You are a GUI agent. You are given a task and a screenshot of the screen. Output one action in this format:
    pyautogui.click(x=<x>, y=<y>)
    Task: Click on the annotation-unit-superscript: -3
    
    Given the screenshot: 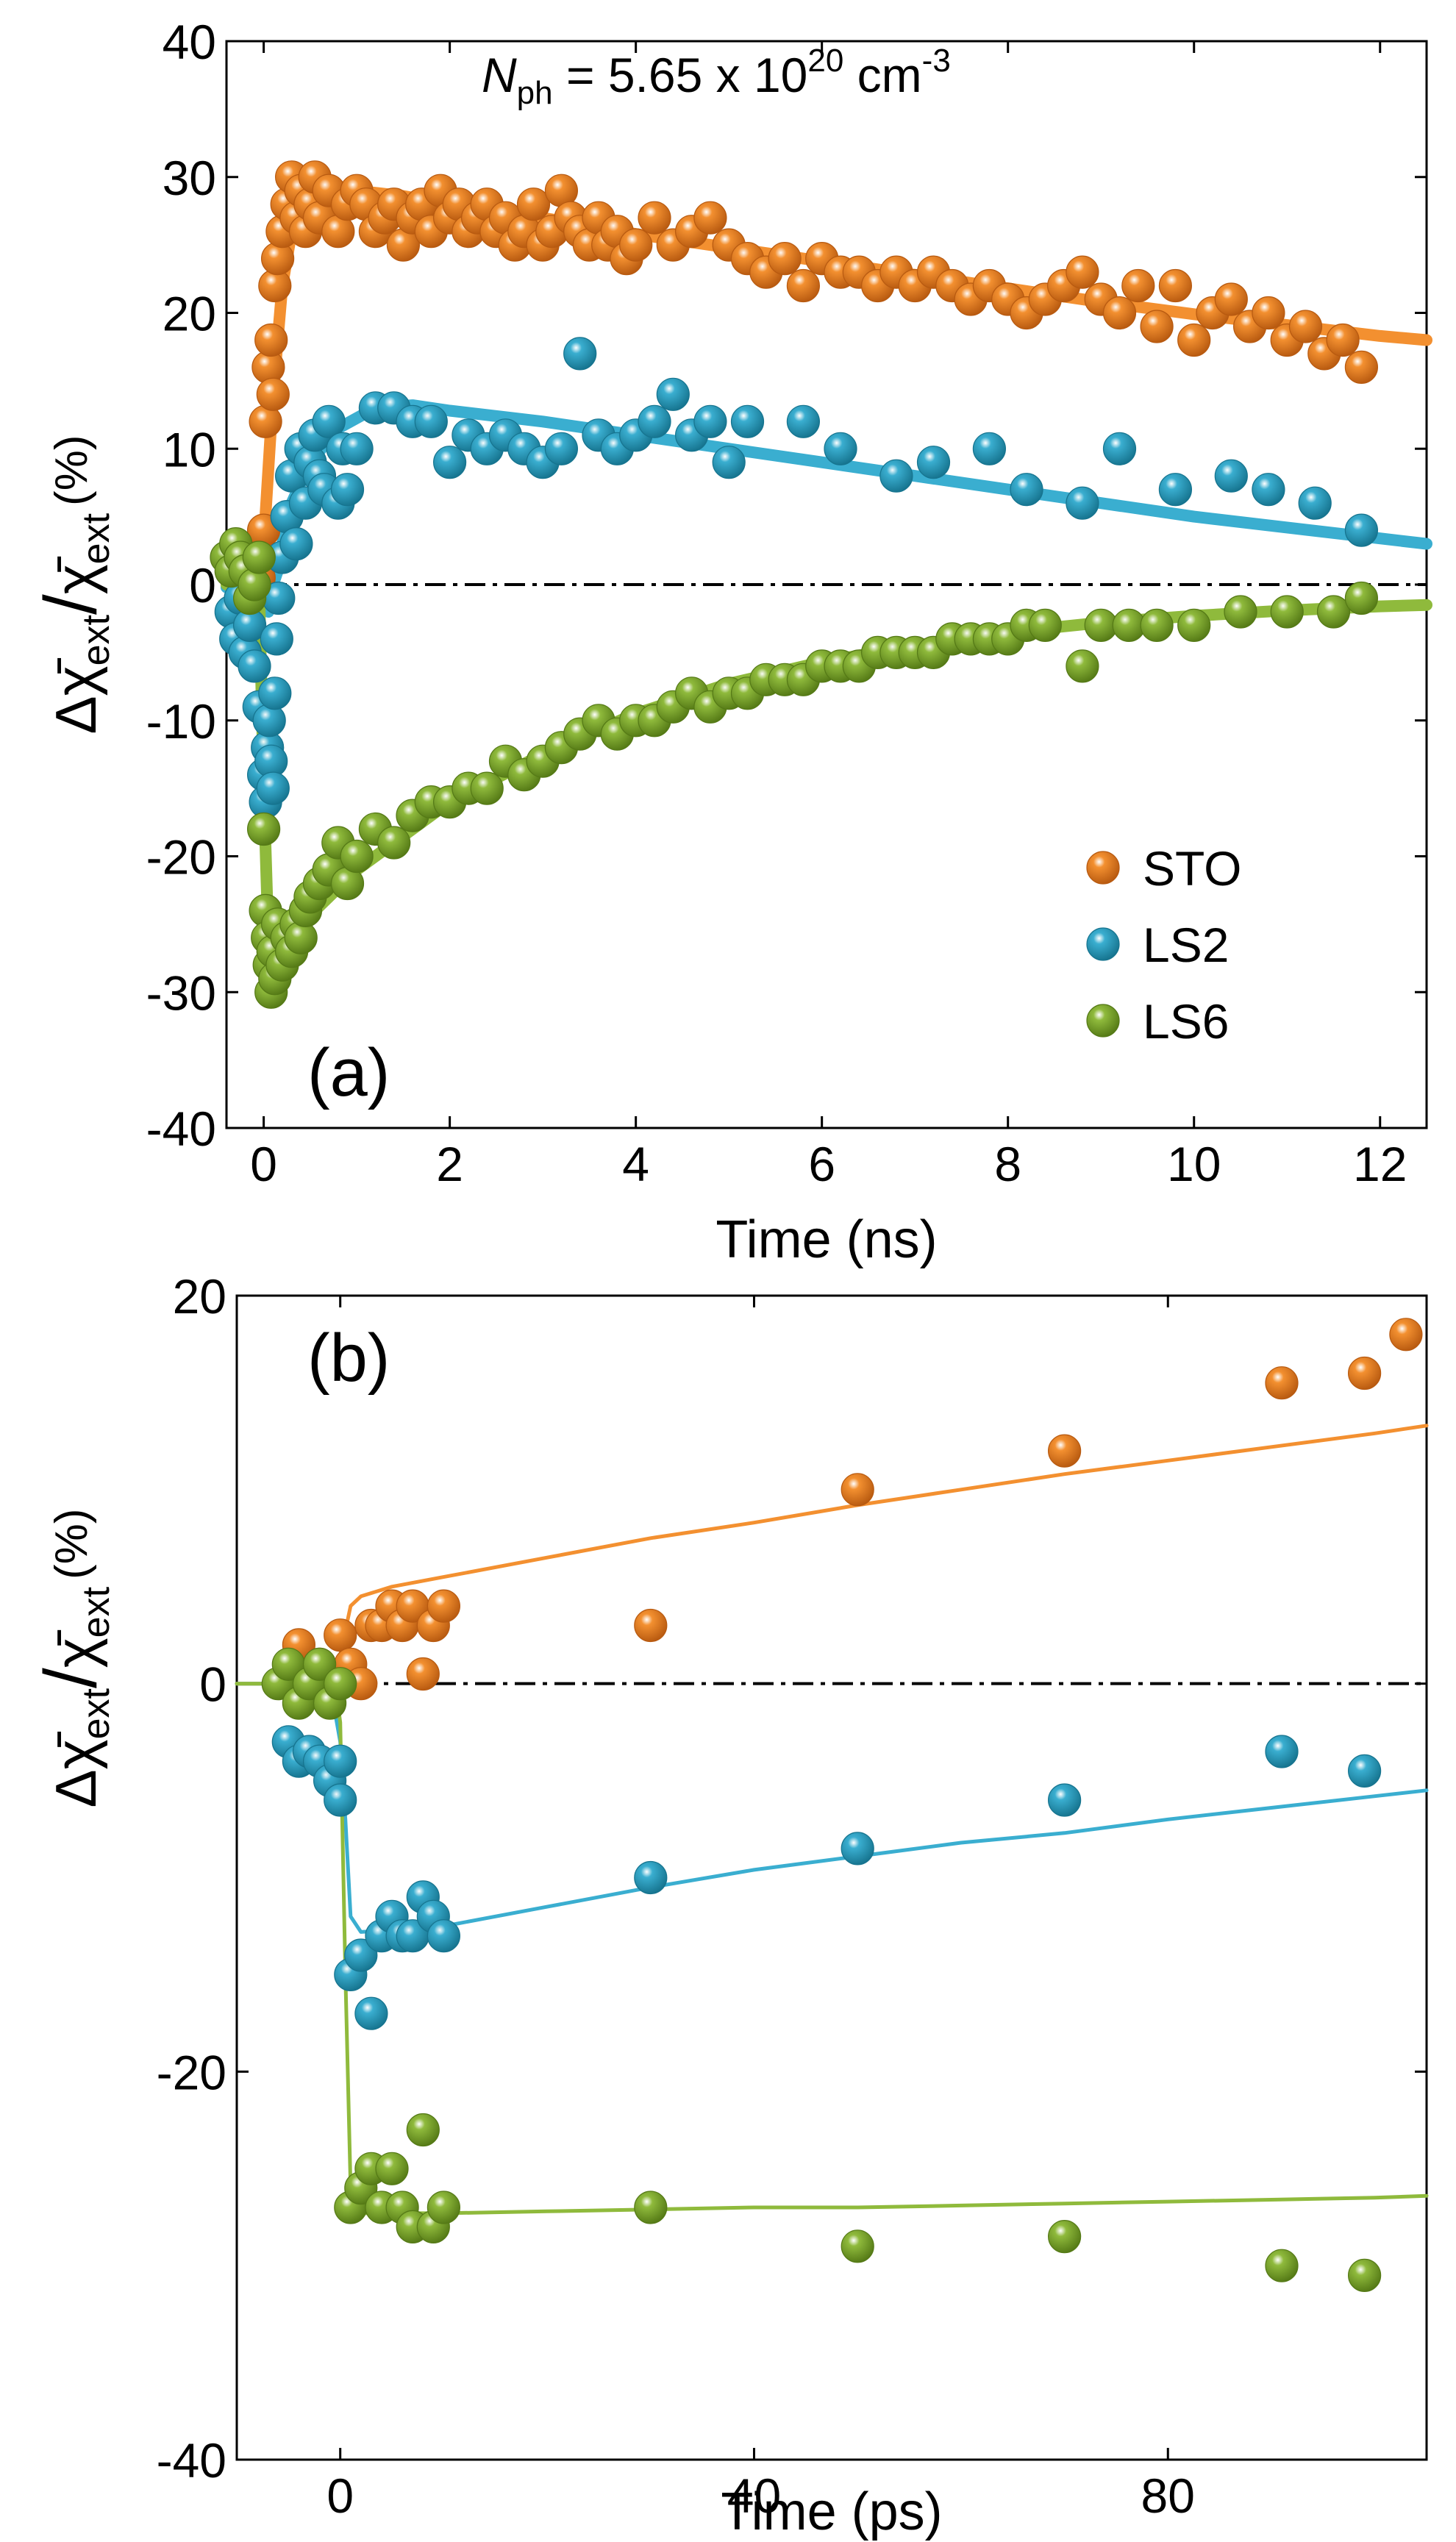 What is the action you would take?
    pyautogui.click(x=936, y=61)
    